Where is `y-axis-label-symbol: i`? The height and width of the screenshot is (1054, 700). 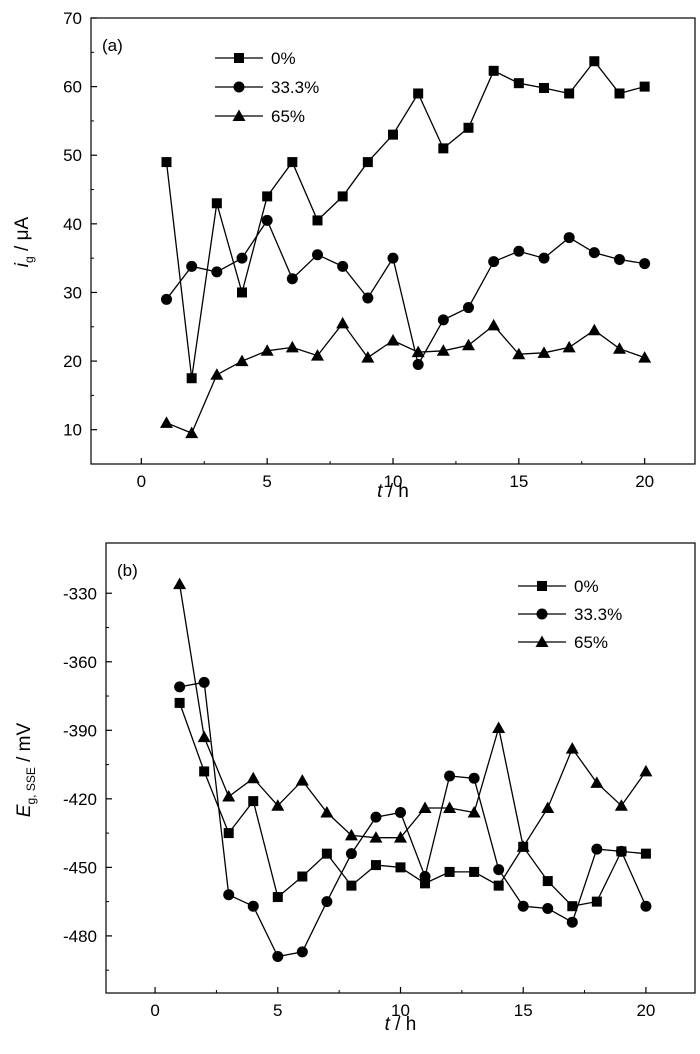 y-axis-label-symbol: i is located at coordinates (22, 264).